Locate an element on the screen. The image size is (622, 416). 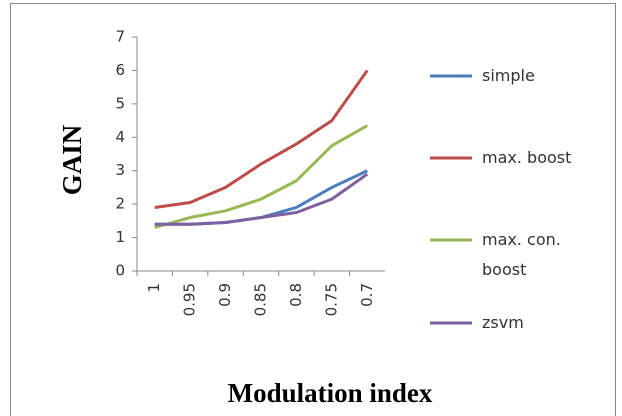
legend-label: max. con. boost is located at coordinates (521, 254).